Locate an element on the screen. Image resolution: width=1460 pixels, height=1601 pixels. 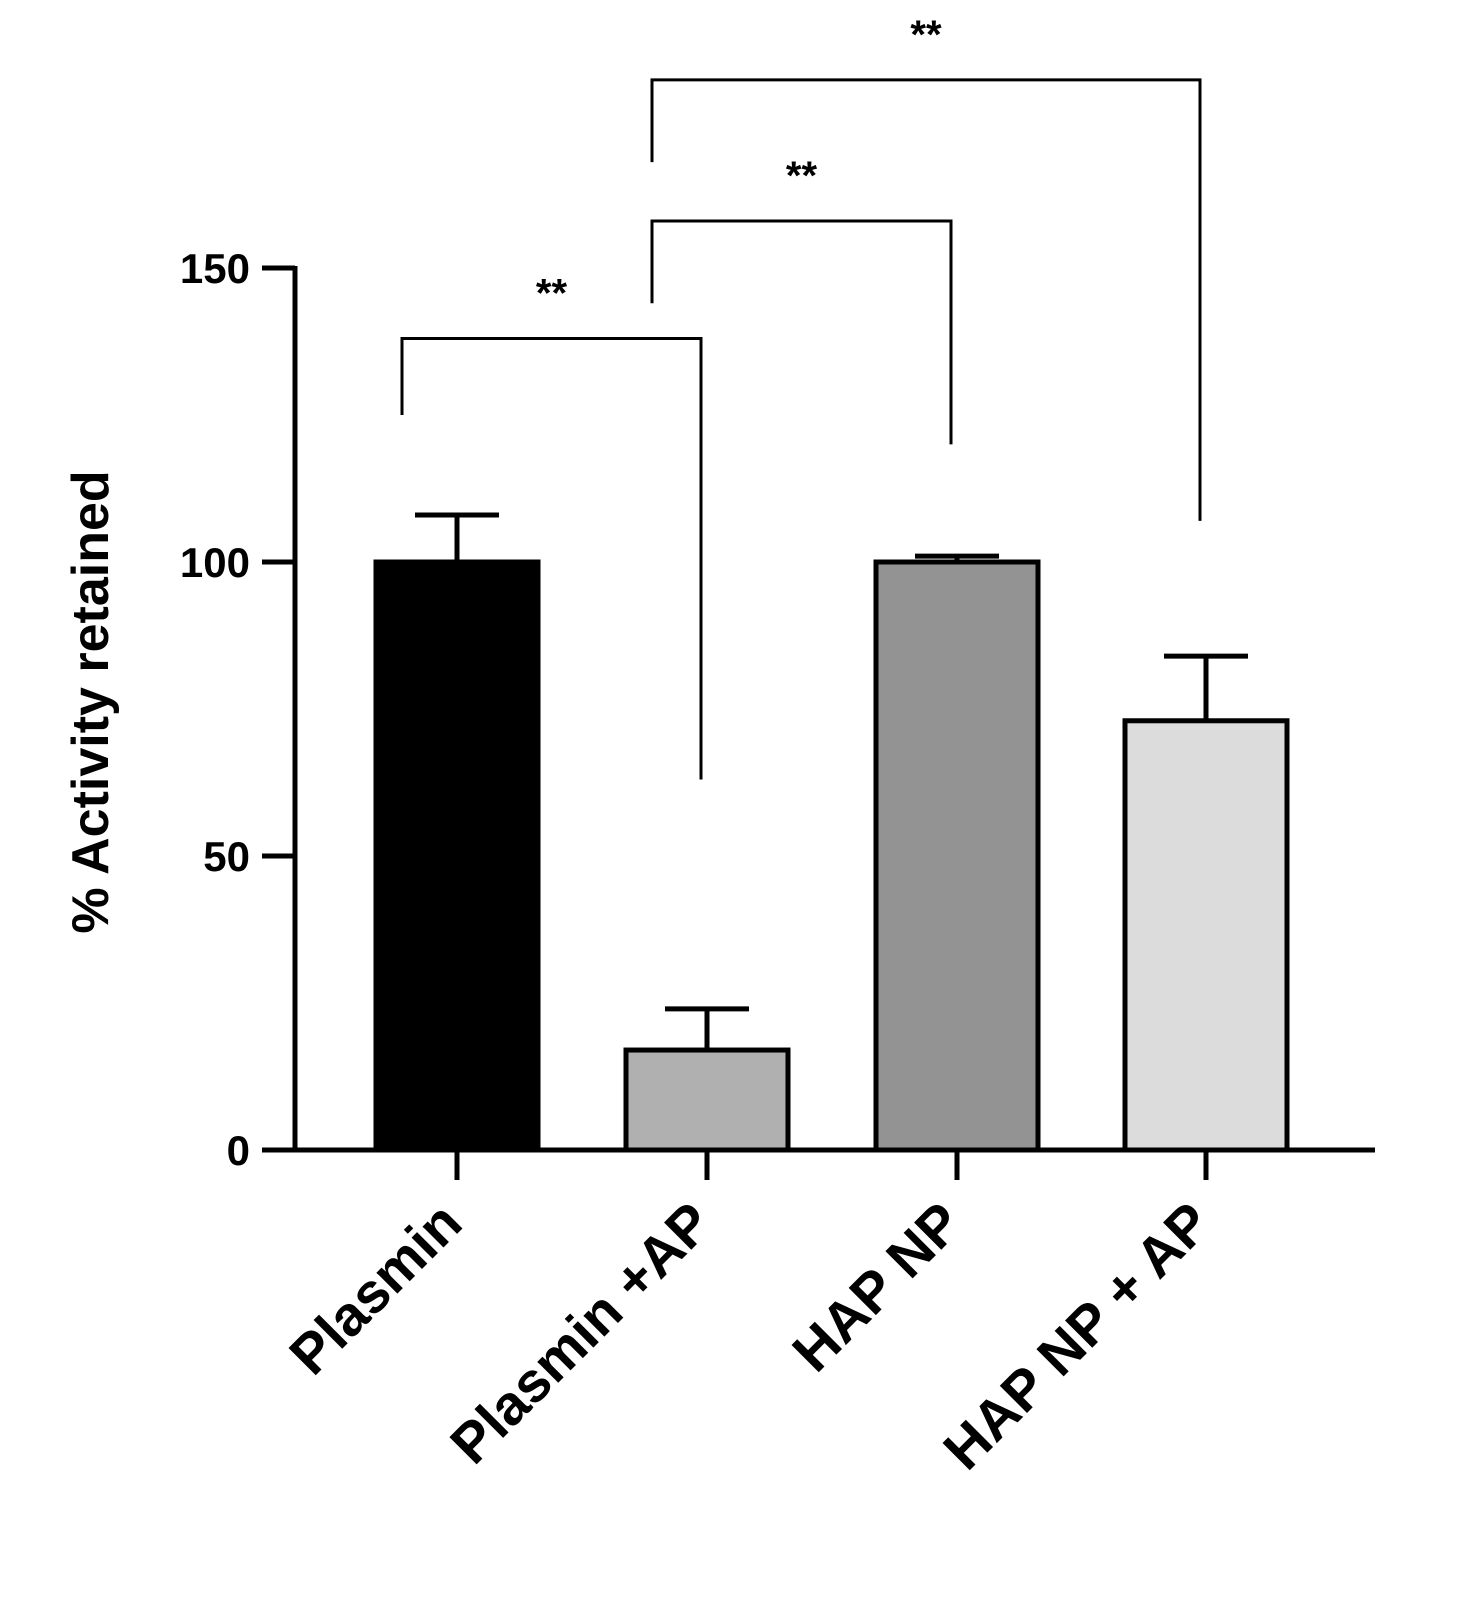
y-tick-label: 0 is located at coordinates (238, 1150).